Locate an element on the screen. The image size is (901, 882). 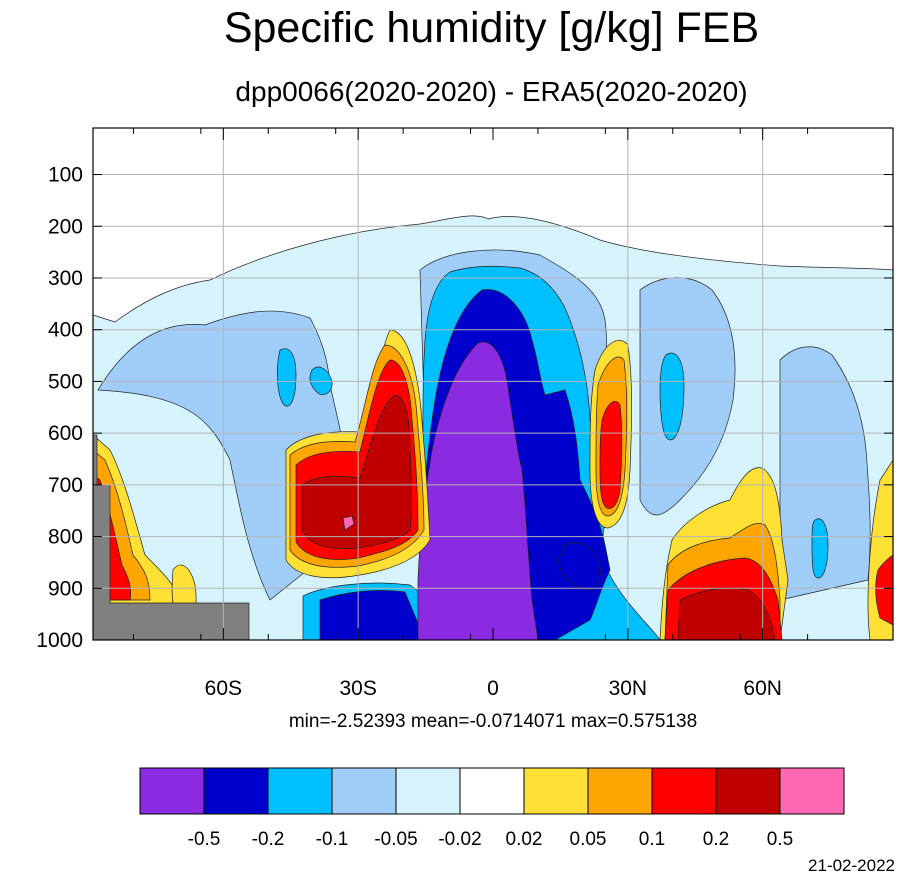
chart-title: Specific humidity [g/kg] FEB is located at coordinates (491, 28).